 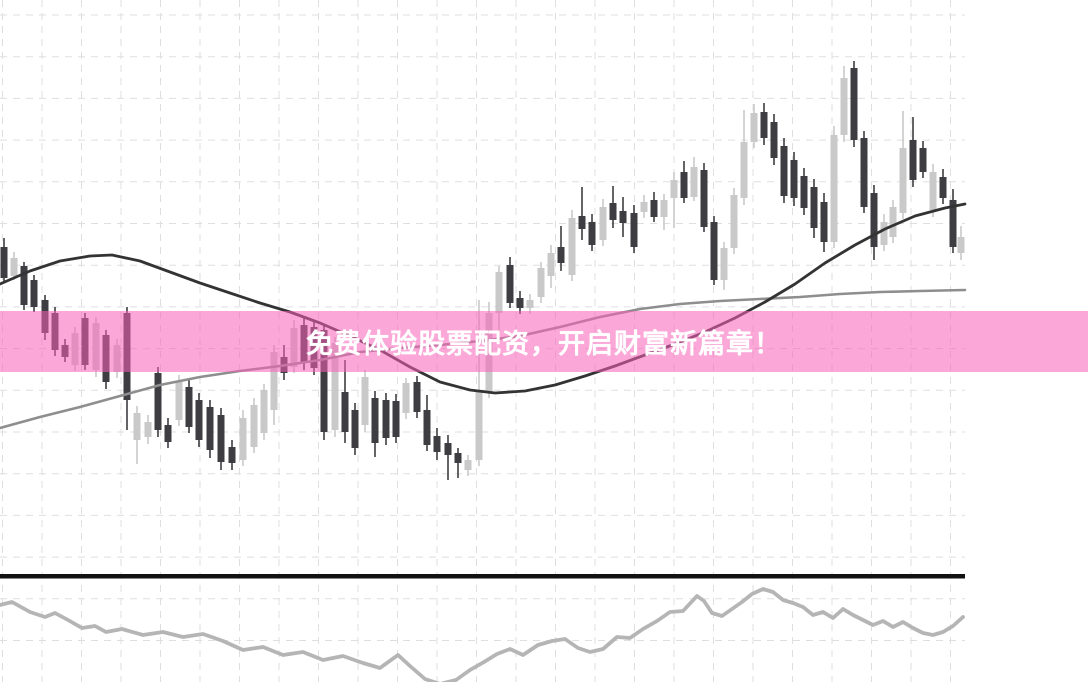 I want to click on promo-banner: 免费体验股票配资，开启财富新篇章！, so click(x=544, y=341).